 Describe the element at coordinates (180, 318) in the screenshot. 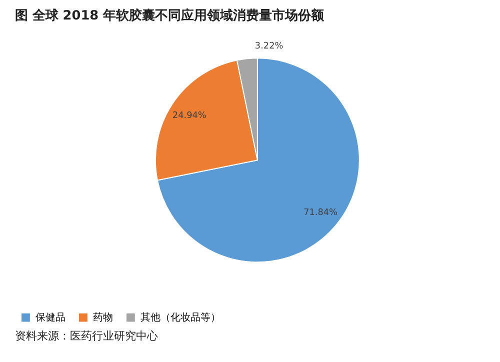

I see `legend-label: 其他（化妆品等）` at that location.